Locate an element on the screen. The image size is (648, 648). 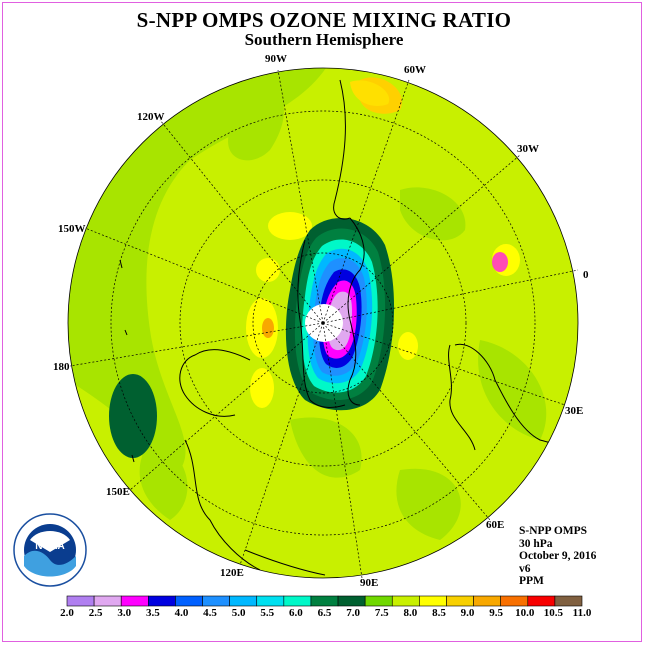
map-title: S-NPP OMPS OZONE MIXING RATIO is located at coordinates (324, 20).